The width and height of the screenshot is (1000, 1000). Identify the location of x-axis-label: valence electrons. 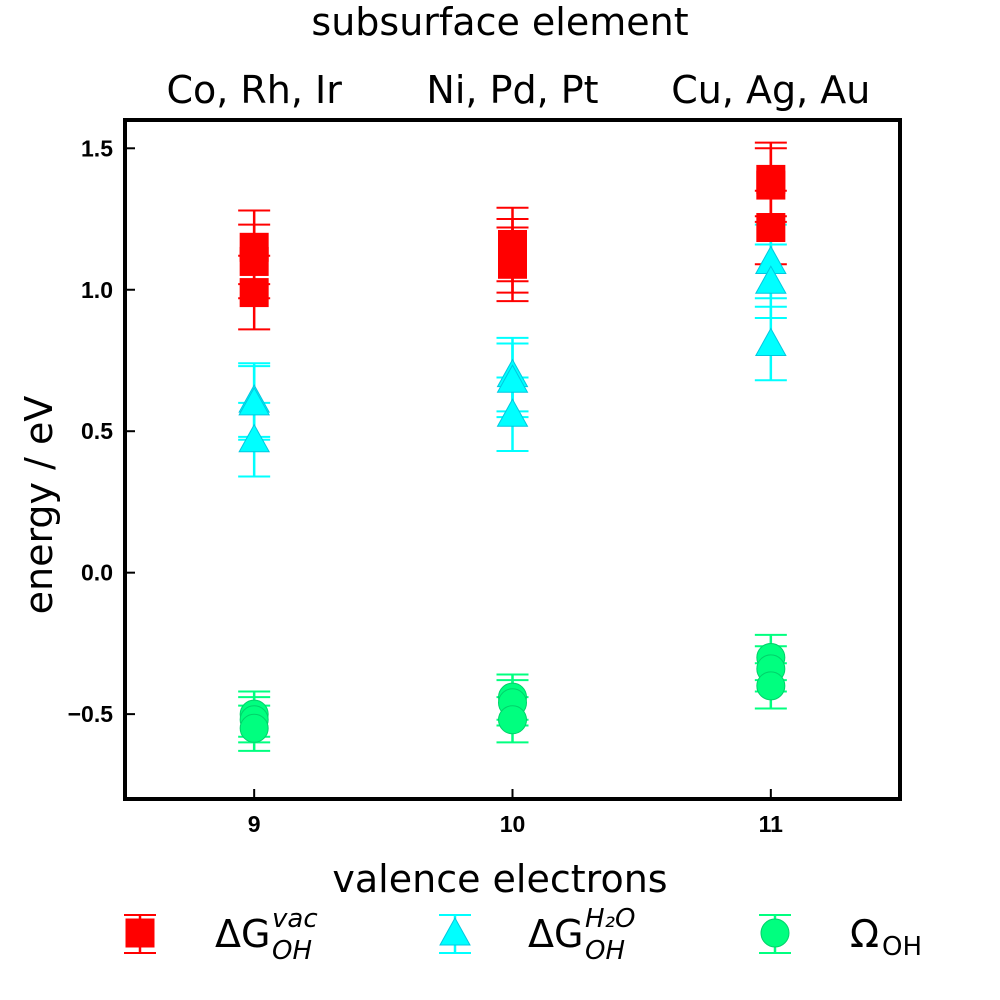
(499, 879).